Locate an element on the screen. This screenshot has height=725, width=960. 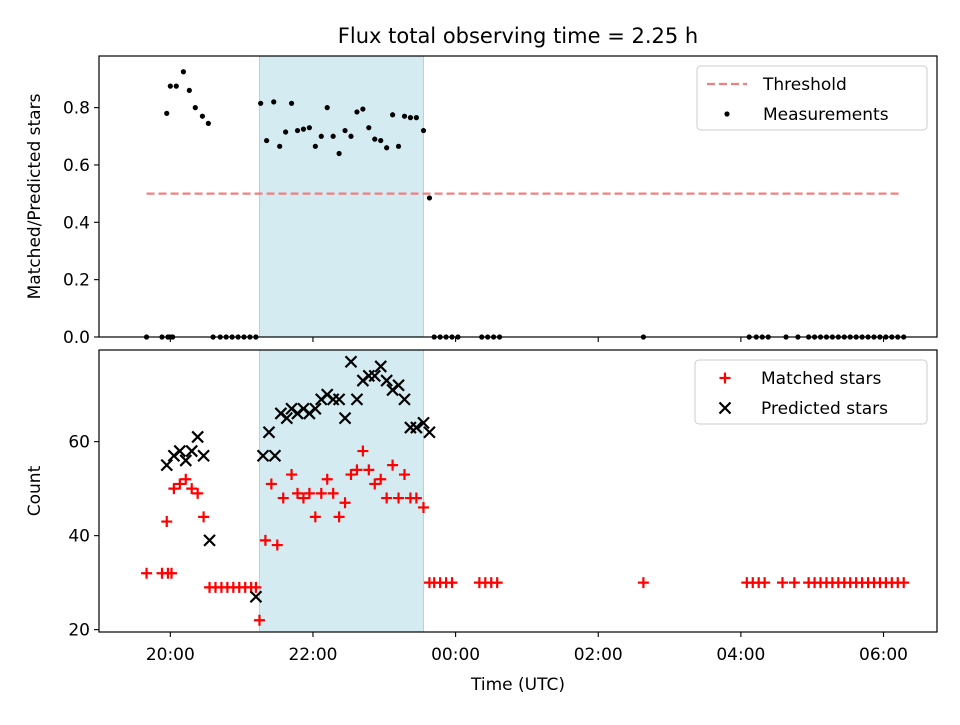
x-tick-label: 06:00 is located at coordinates (883, 655).